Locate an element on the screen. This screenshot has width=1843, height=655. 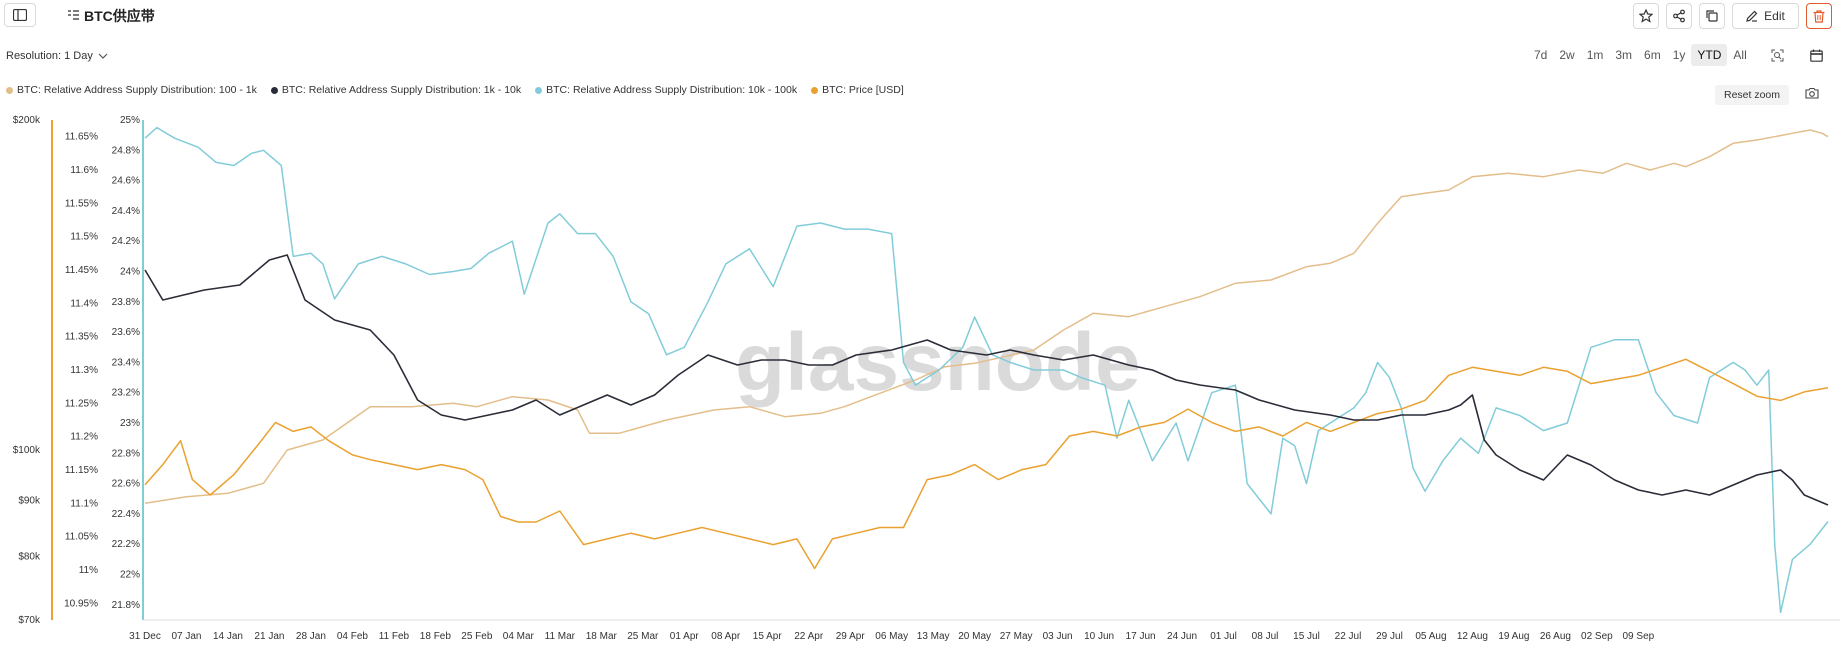
pct-10k-100k-tick-label: 24% is located at coordinates (130, 272).